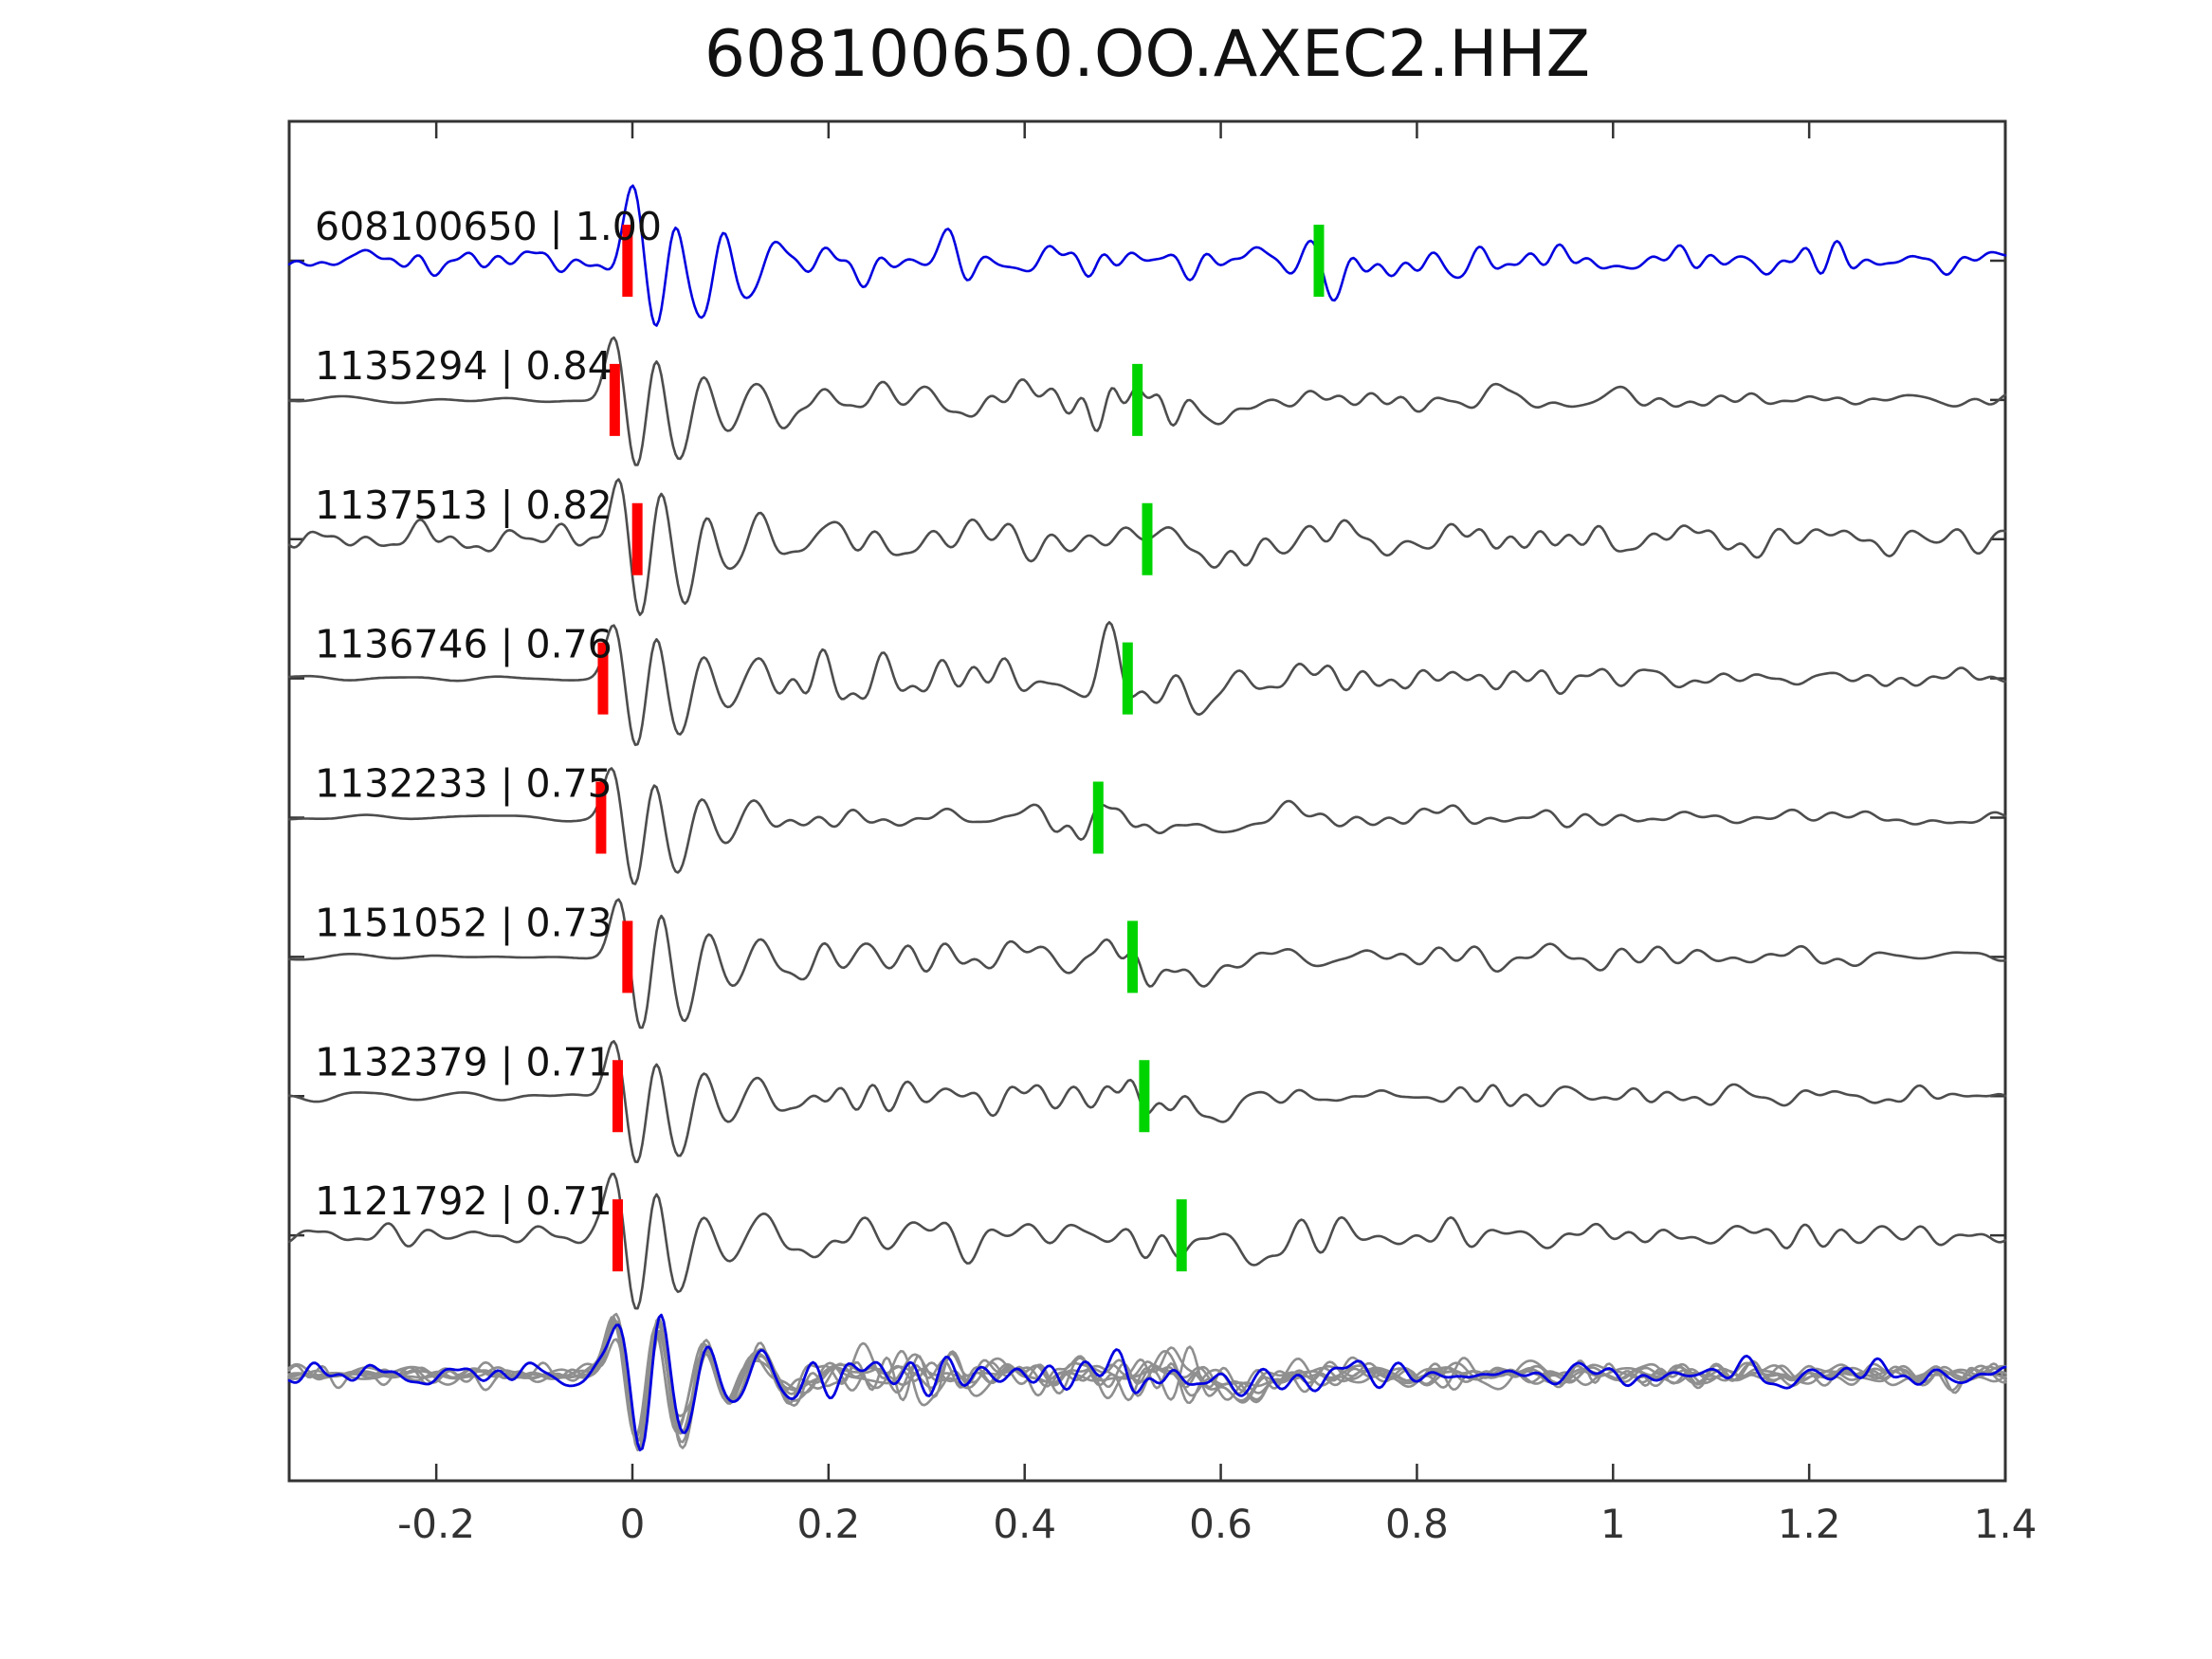  I want to click on x-ticks-bottom, so click(1220, 1472).